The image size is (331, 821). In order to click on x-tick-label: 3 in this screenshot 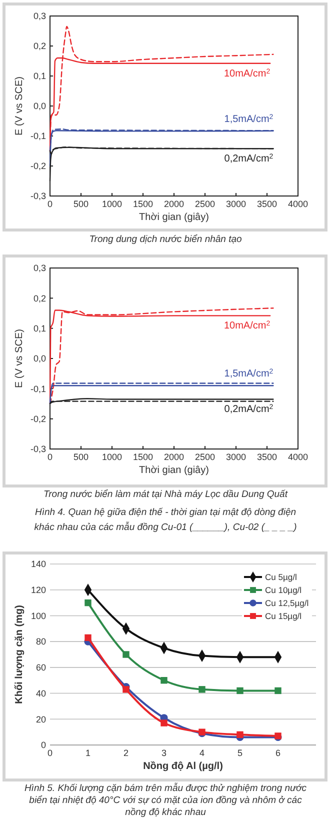, I will do `click(164, 753)`.